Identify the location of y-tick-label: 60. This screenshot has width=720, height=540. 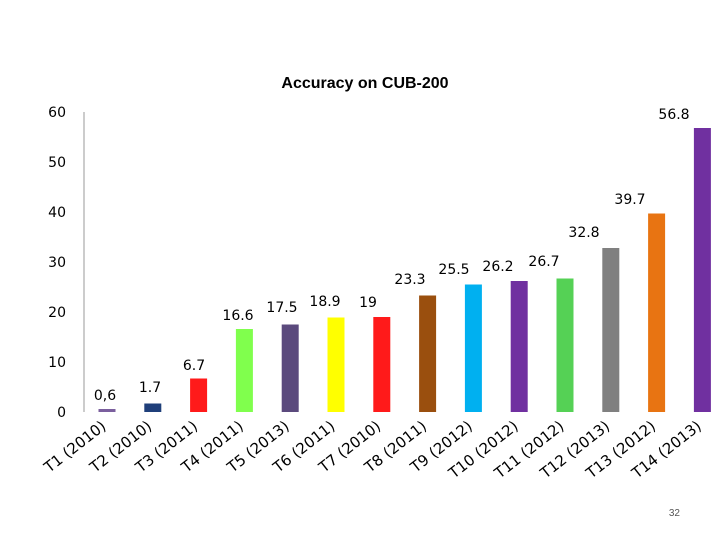
(57, 113).